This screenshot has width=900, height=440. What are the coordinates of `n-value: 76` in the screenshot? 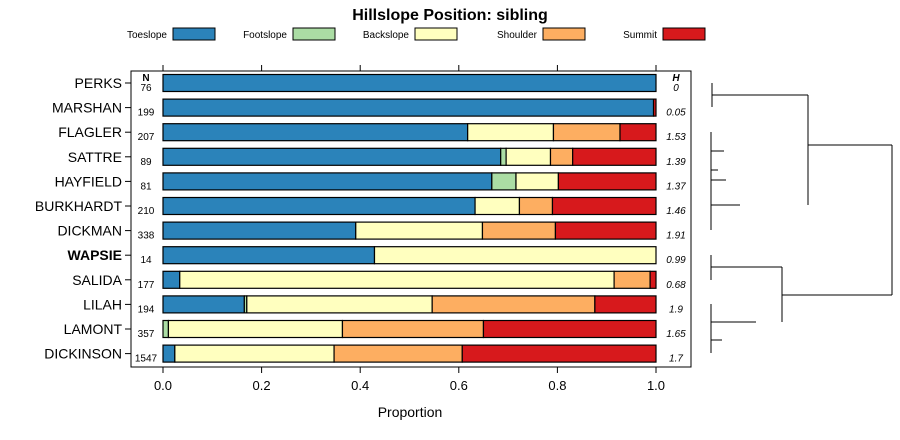 It's located at (146, 88).